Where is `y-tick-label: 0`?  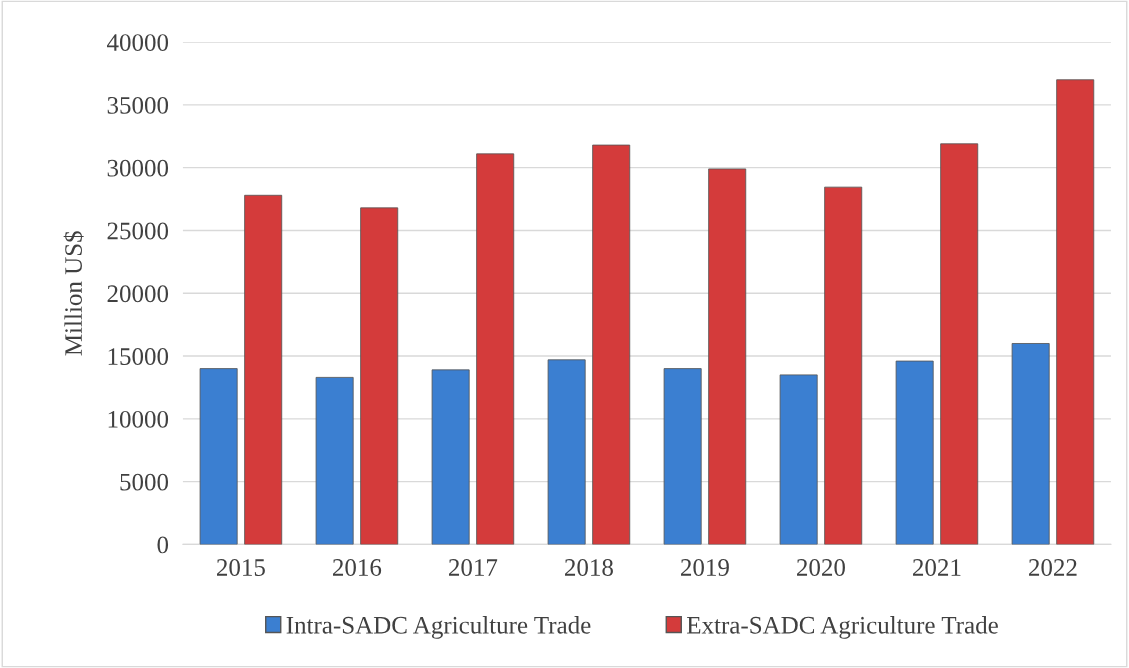 y-tick-label: 0 is located at coordinates (163, 545).